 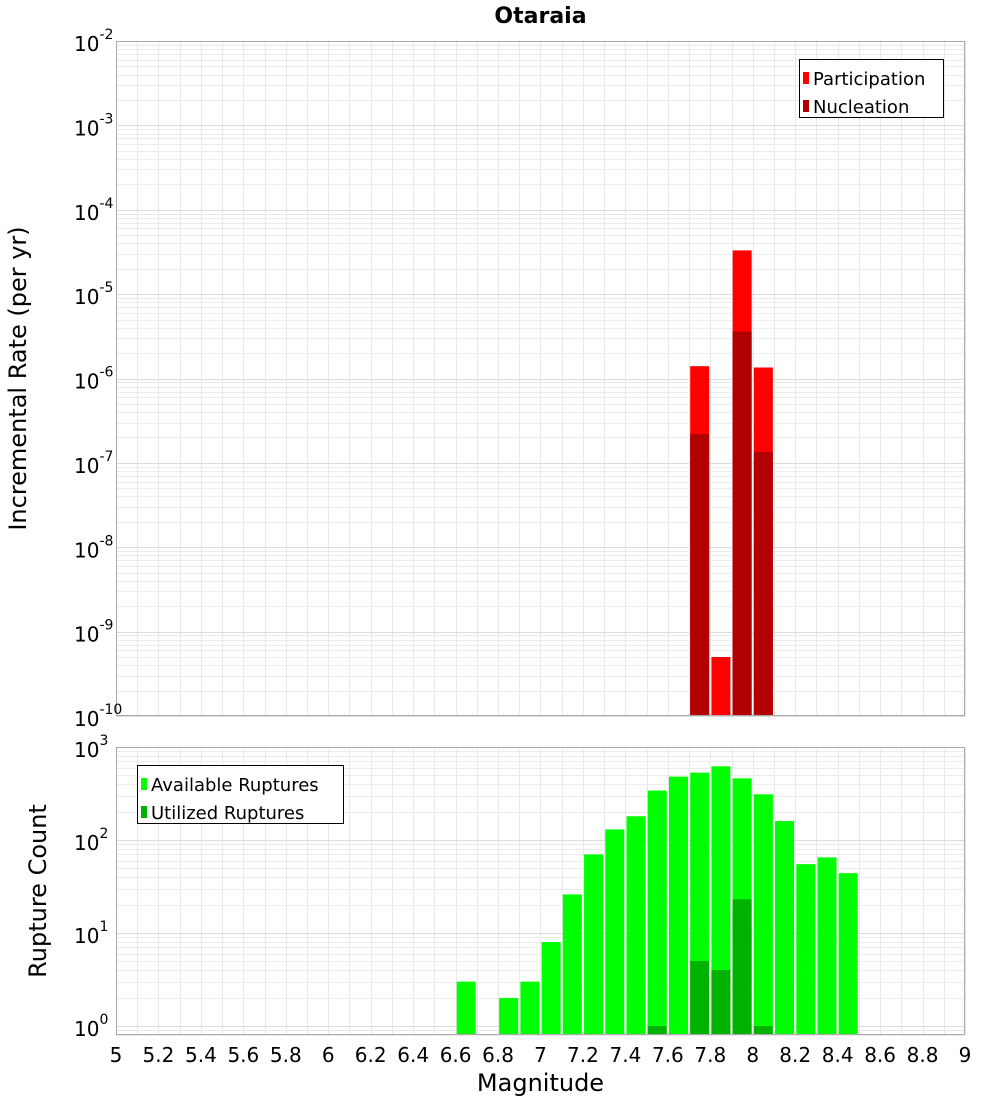 What do you see at coordinates (93, 125) in the screenshot?
I see `y-tick-label: 10⁻³` at bounding box center [93, 125].